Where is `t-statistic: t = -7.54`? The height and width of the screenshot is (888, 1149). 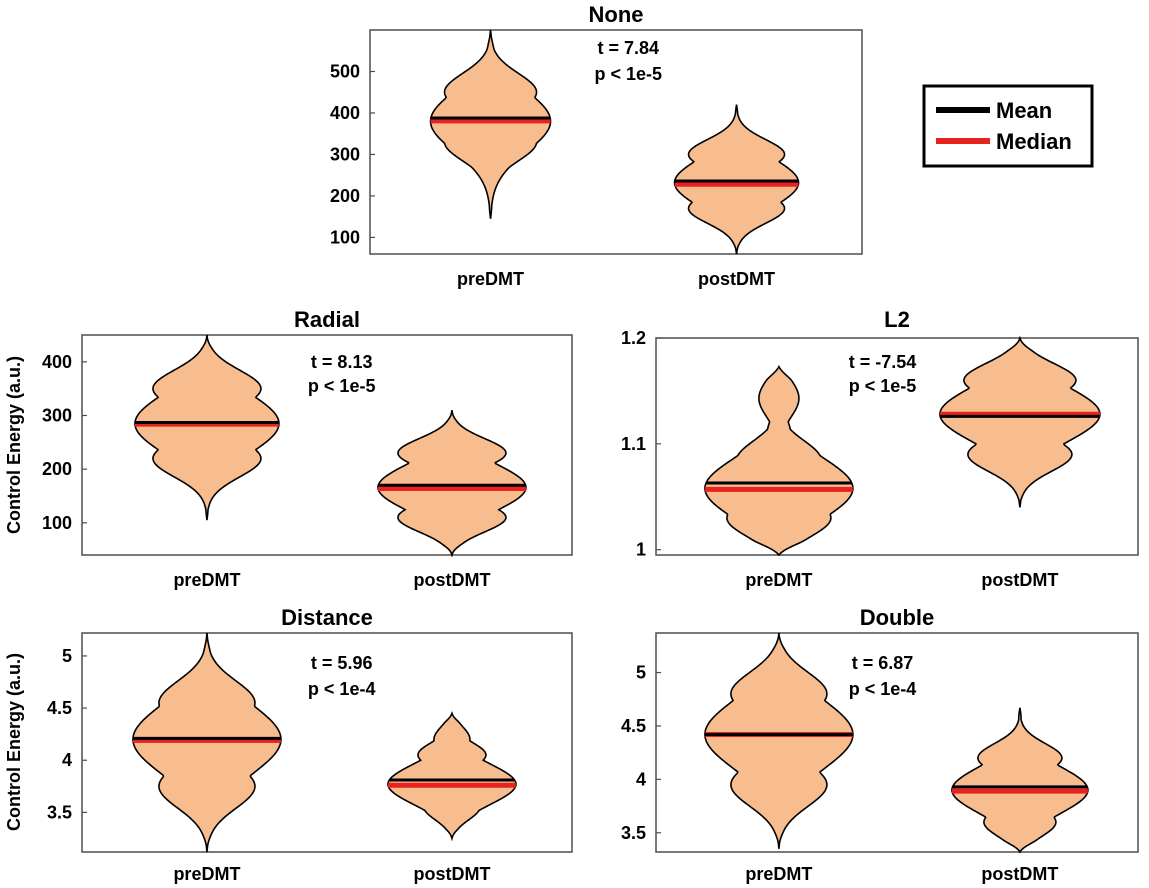 t-statistic: t = -7.54 is located at coordinates (883, 362).